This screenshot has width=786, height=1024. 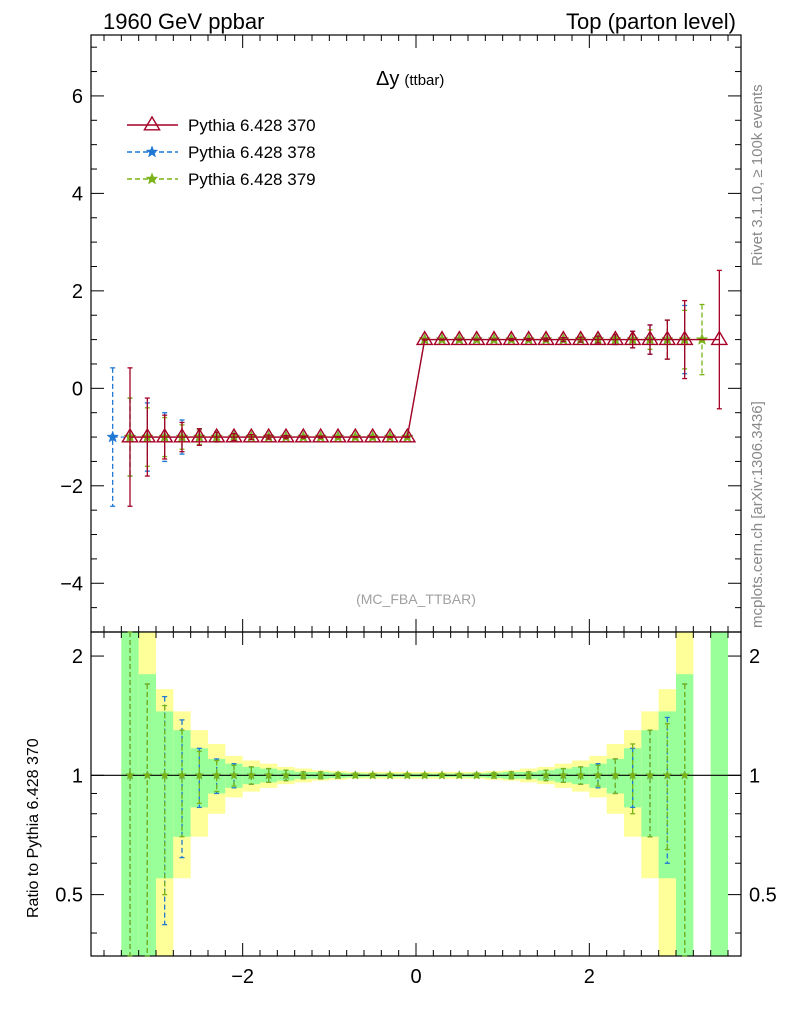 What do you see at coordinates (424, 80) in the screenshot?
I see `chart-title-suffix: (ttbar)` at bounding box center [424, 80].